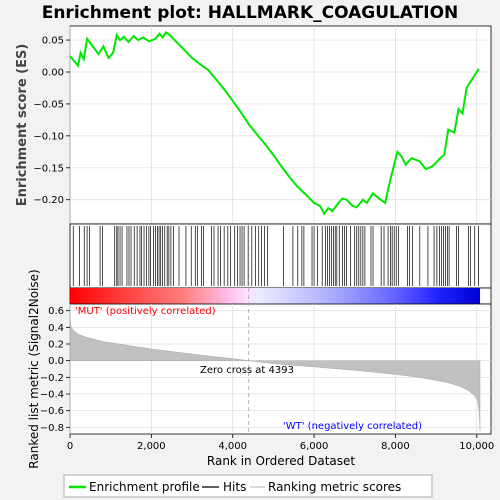  What do you see at coordinates (476, 446) in the screenshot?
I see `x-tick-label: 10,000` at bounding box center [476, 446].